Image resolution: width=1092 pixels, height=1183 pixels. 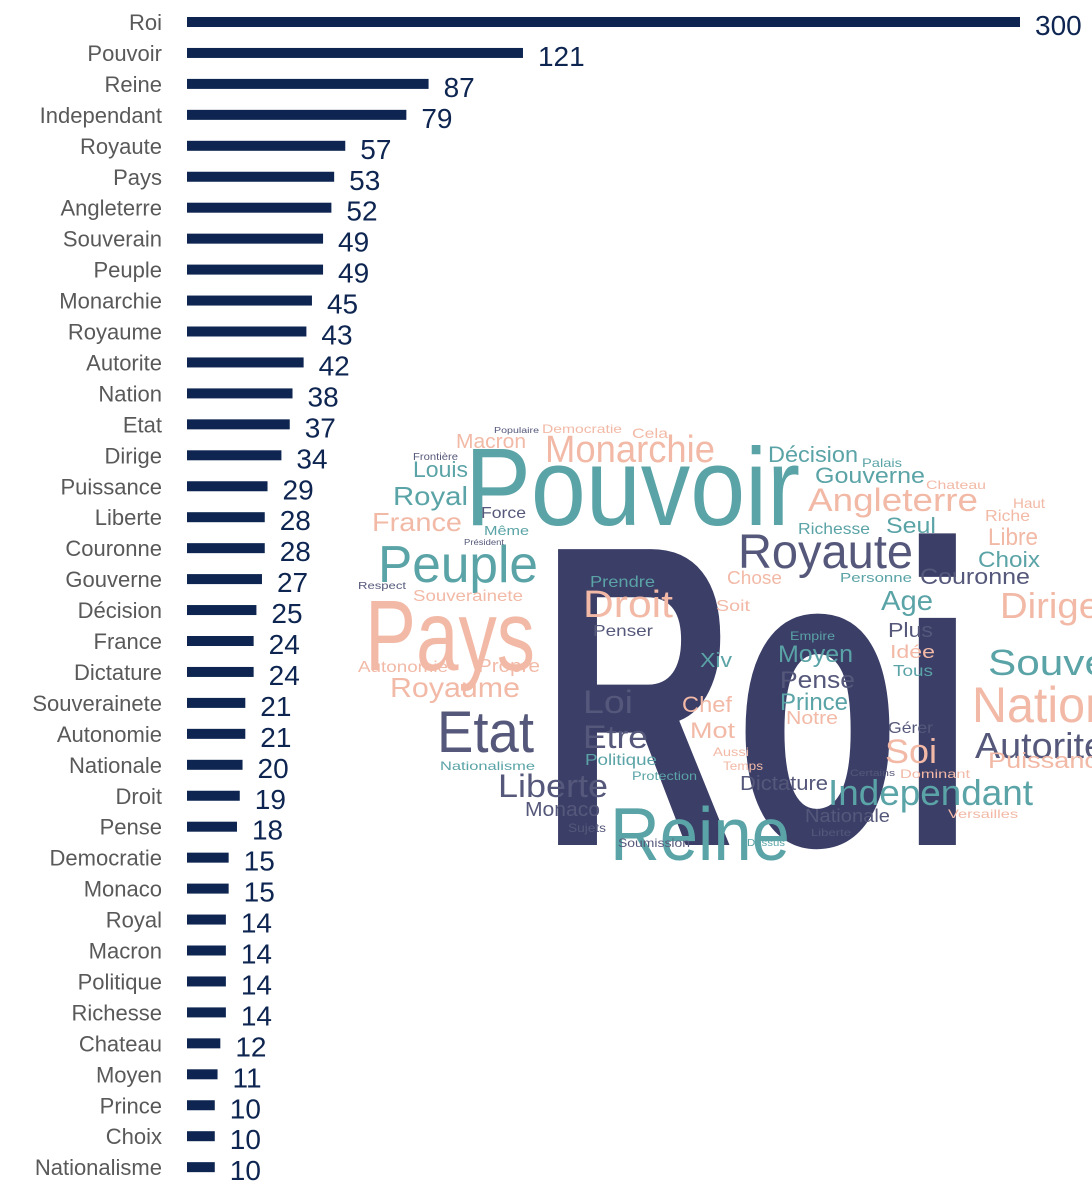 I want to click on cloud-word: Independant, so click(x=930, y=792).